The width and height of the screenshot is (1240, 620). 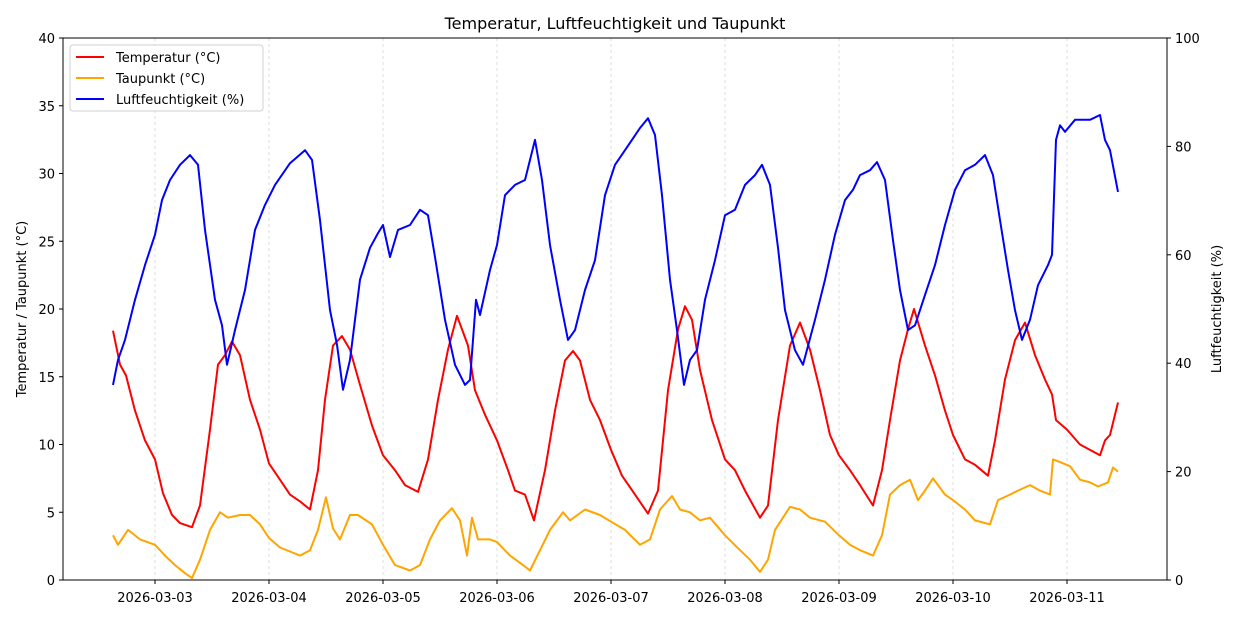 I want to click on x-tick-label: 2026-03-09, so click(x=839, y=598).